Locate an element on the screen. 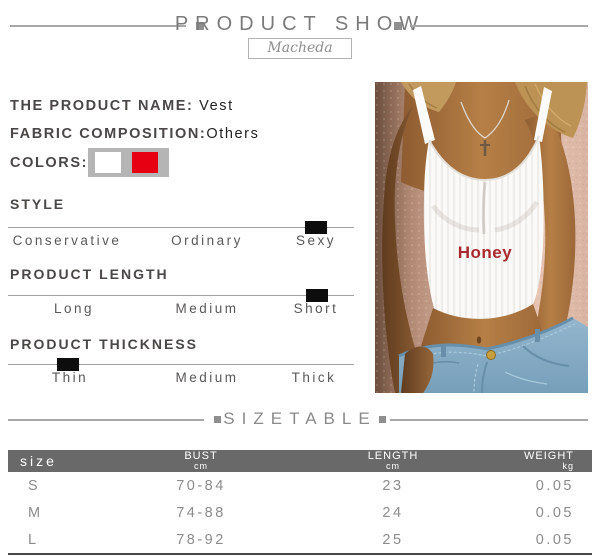 This screenshot has width=600, height=559. style-slider-marker is located at coordinates (316, 227).